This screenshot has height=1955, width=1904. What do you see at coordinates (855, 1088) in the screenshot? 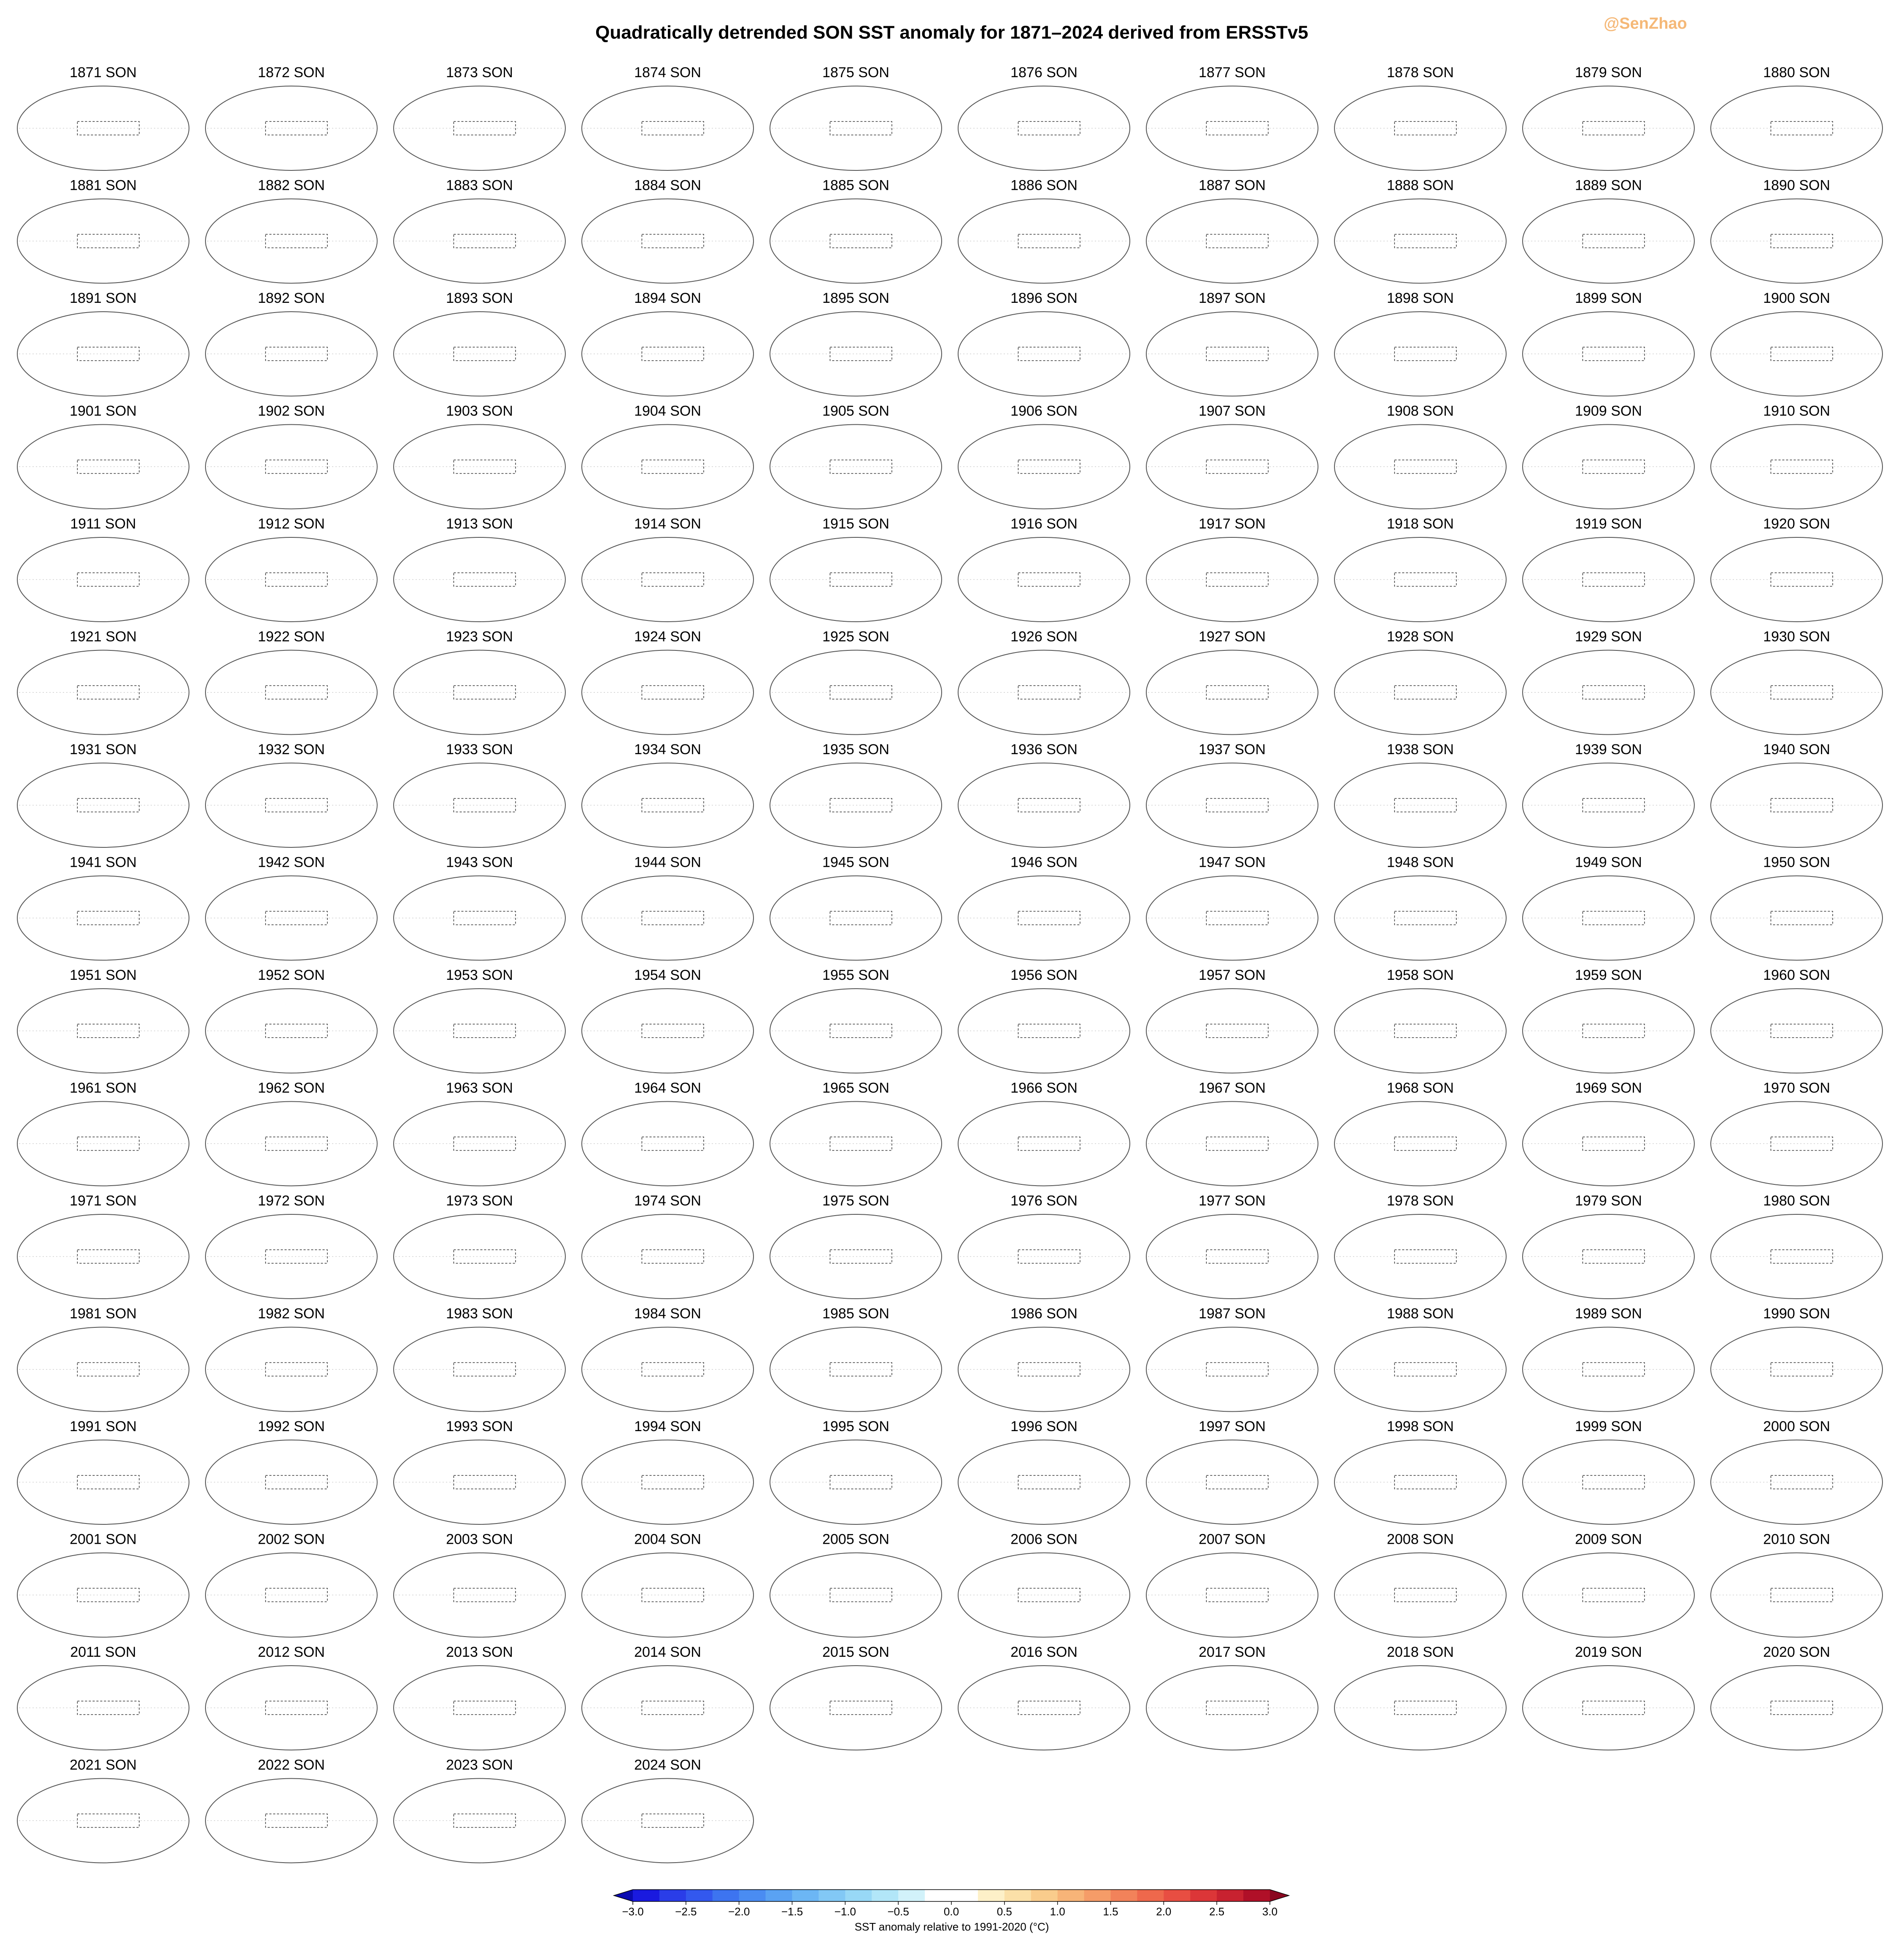
I see `panel-title: 1965 SON` at bounding box center [855, 1088].